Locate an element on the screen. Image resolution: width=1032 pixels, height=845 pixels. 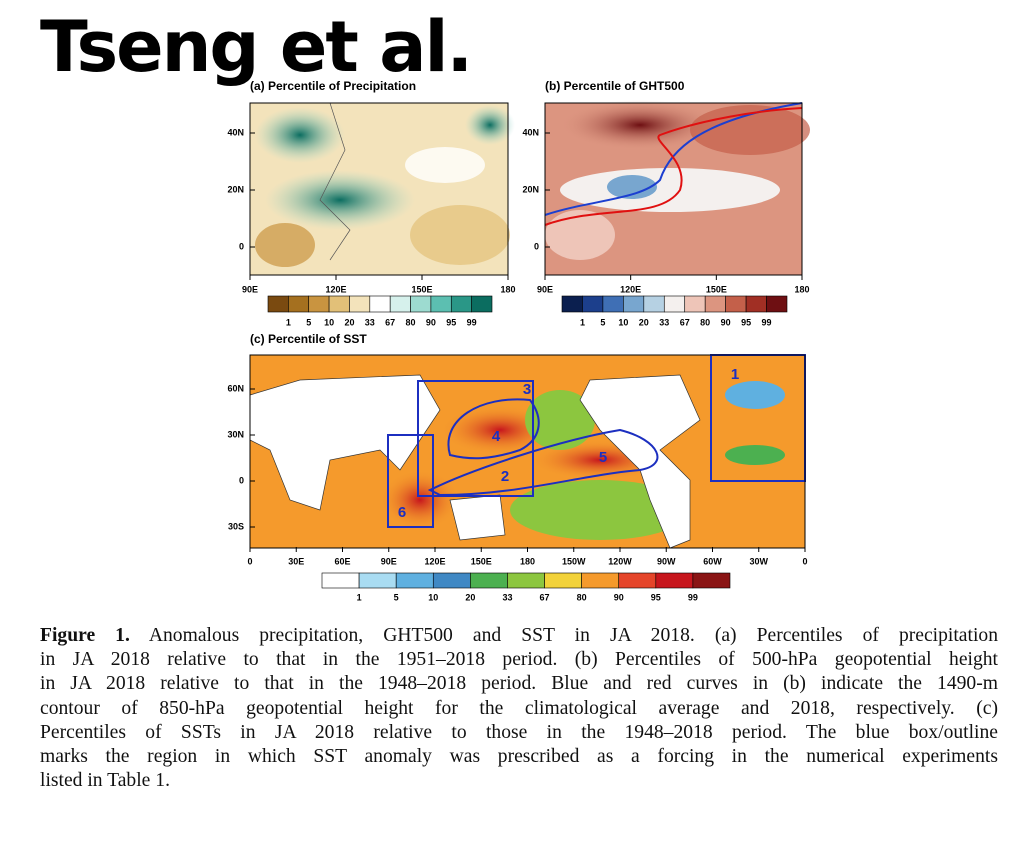
caption-label: Figure 1. is located at coordinates (85, 635).